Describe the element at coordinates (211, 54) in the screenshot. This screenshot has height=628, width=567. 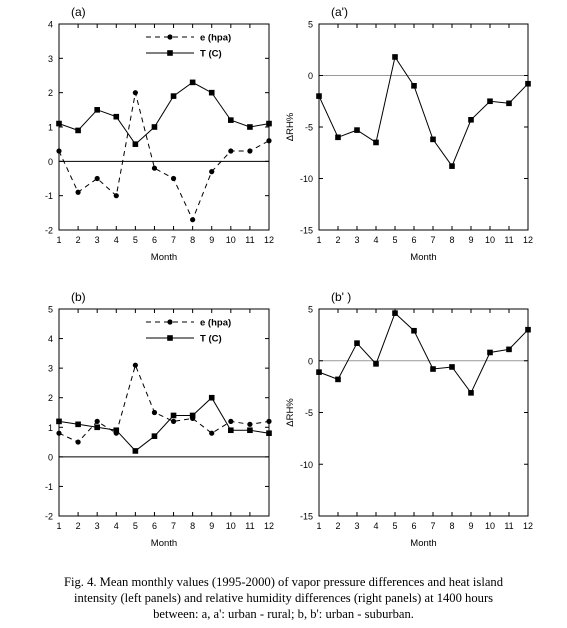
I see `legend-label: T (C)` at that location.